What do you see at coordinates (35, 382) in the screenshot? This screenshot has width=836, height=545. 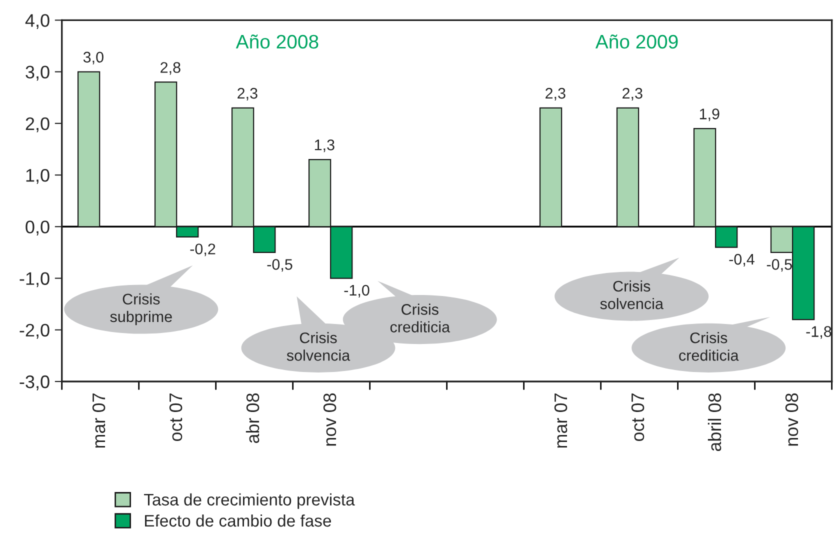 I see `y-tick-label: -3,0` at bounding box center [35, 382].